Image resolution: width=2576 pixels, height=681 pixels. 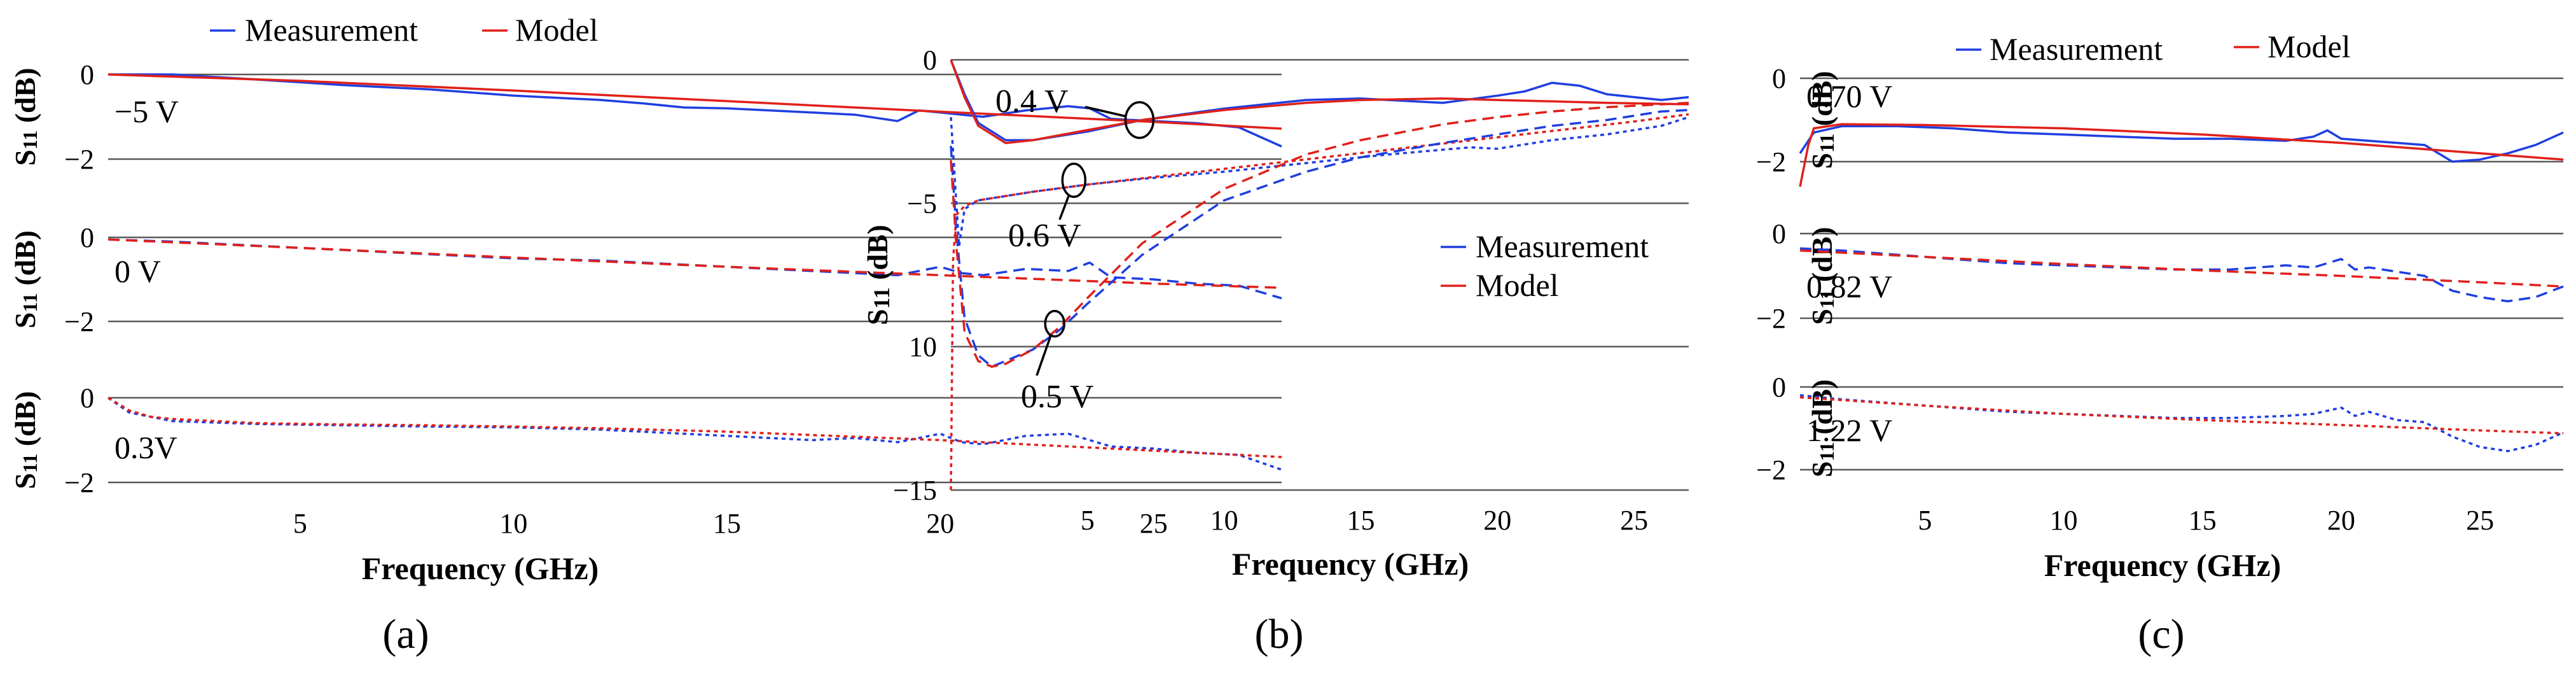 I want to click on legend-a-measurement-label: Measurement, so click(x=331, y=30).